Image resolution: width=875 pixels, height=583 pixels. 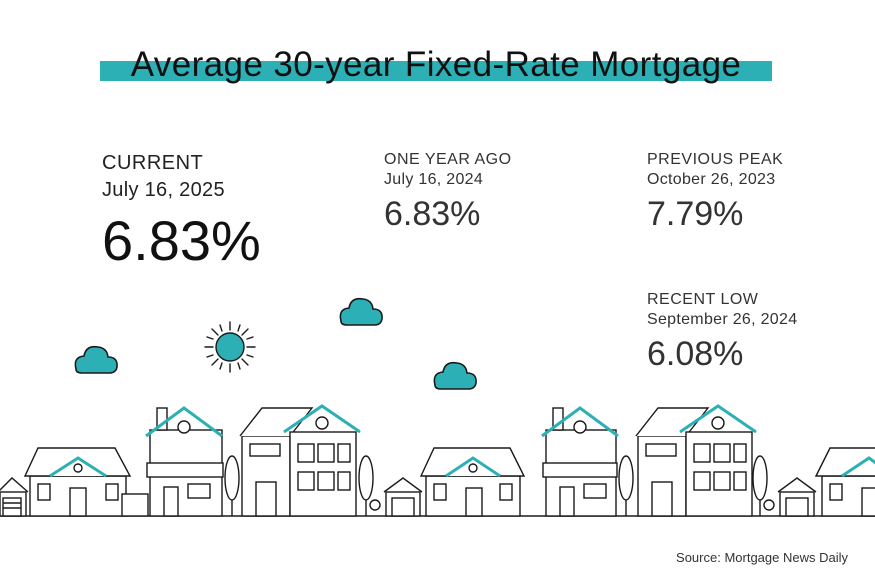 I want to click on stat-current-date: July 16, 2025, so click(x=163, y=190).